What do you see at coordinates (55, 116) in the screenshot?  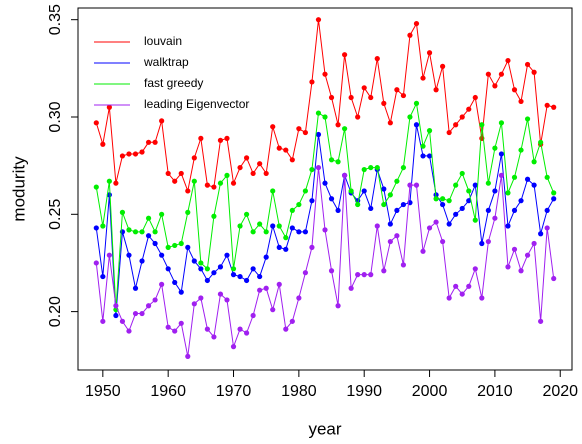 I see `y-tick-label: 0.30` at bounding box center [55, 116].